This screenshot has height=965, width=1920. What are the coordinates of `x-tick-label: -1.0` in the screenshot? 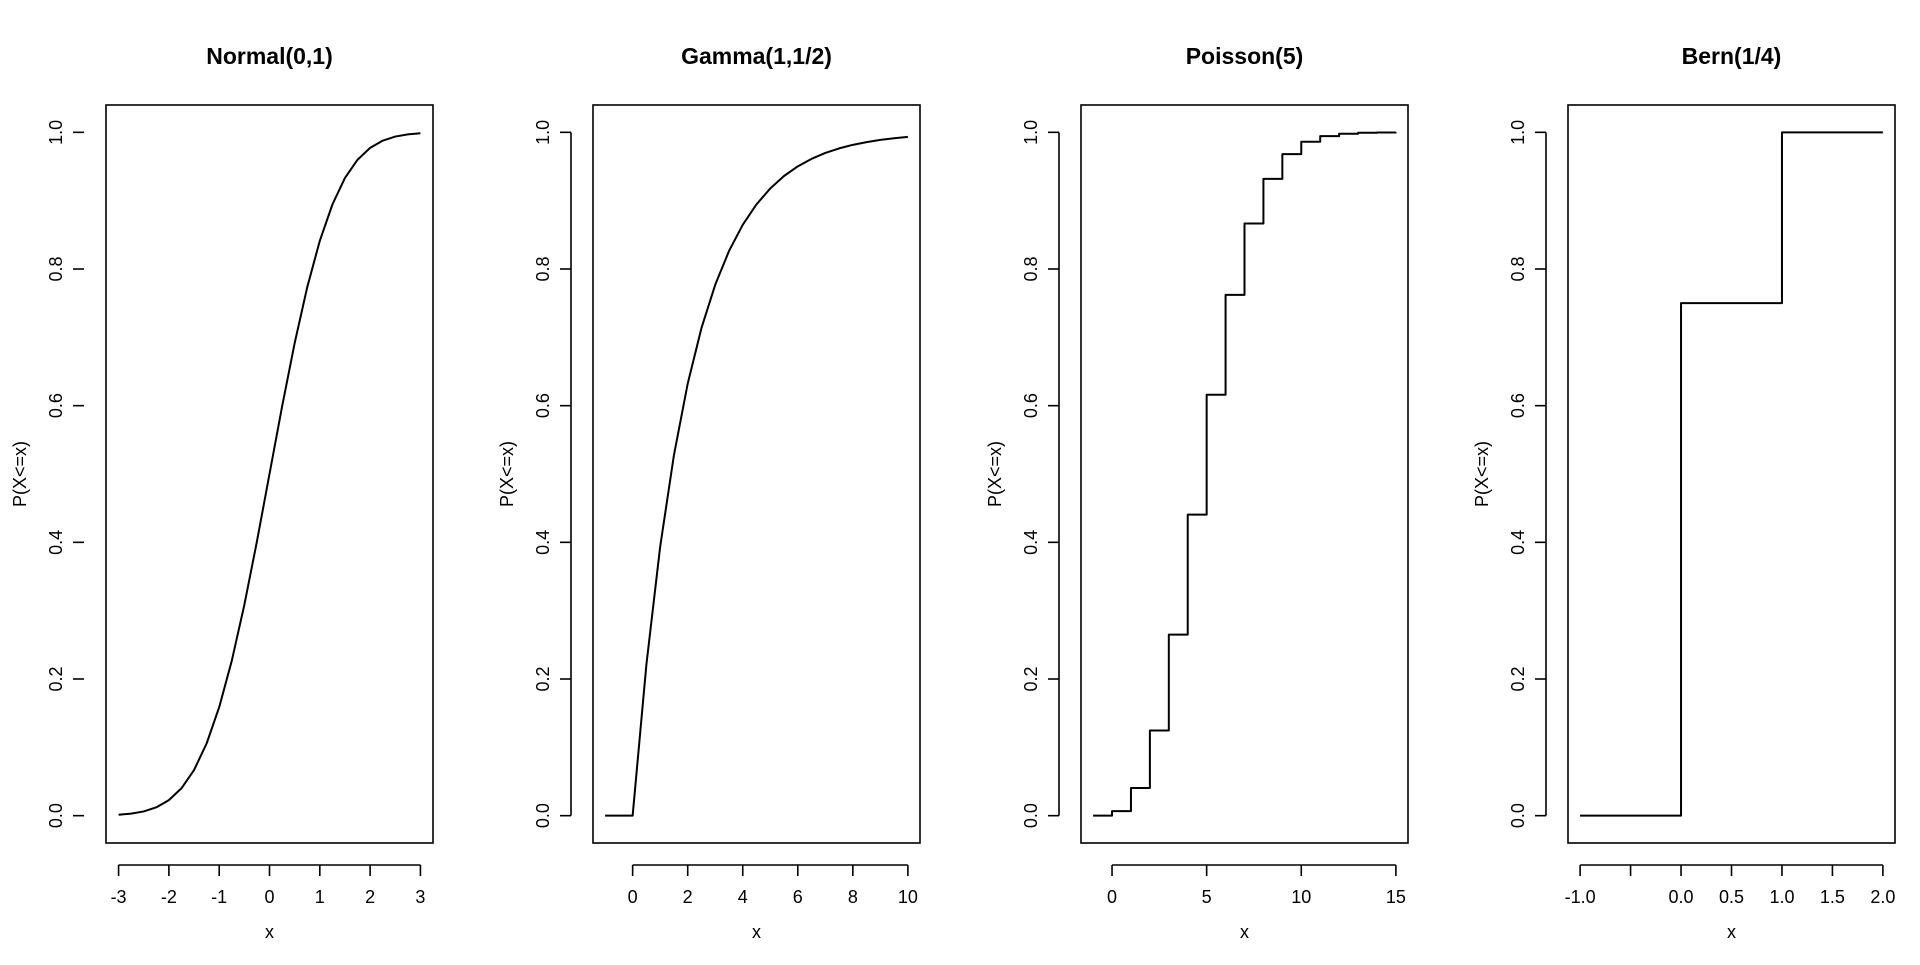 It's located at (1580, 897).